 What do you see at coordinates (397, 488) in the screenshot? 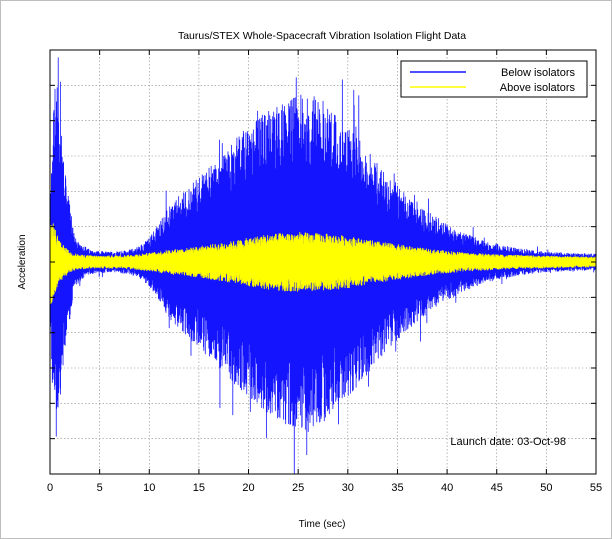
I see `x-tick-label: 35` at bounding box center [397, 488].